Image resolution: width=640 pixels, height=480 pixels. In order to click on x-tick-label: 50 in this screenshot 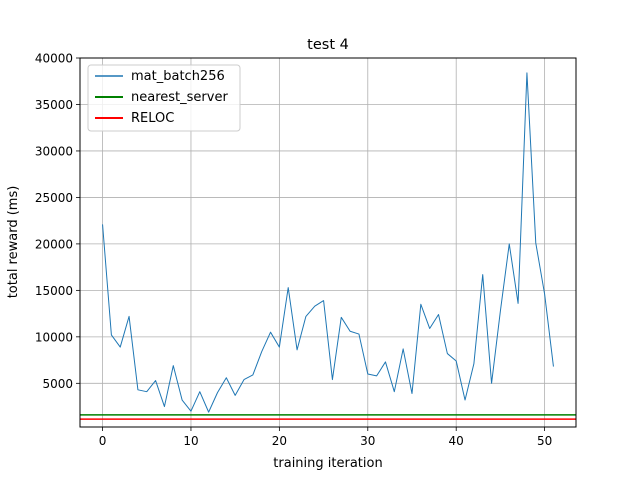, I will do `click(544, 441)`.